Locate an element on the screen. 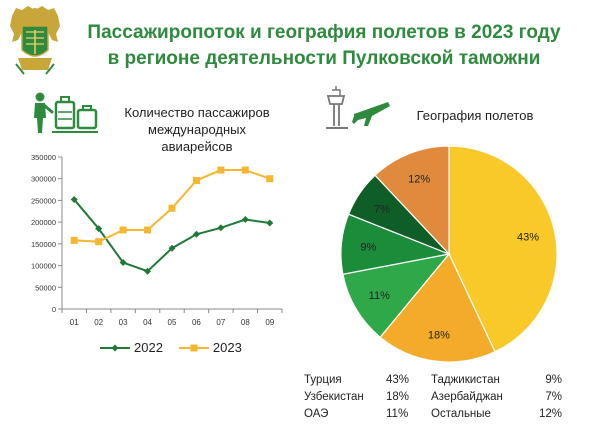 The image size is (591, 424). legend-swatch-2022 is located at coordinates (115, 347).